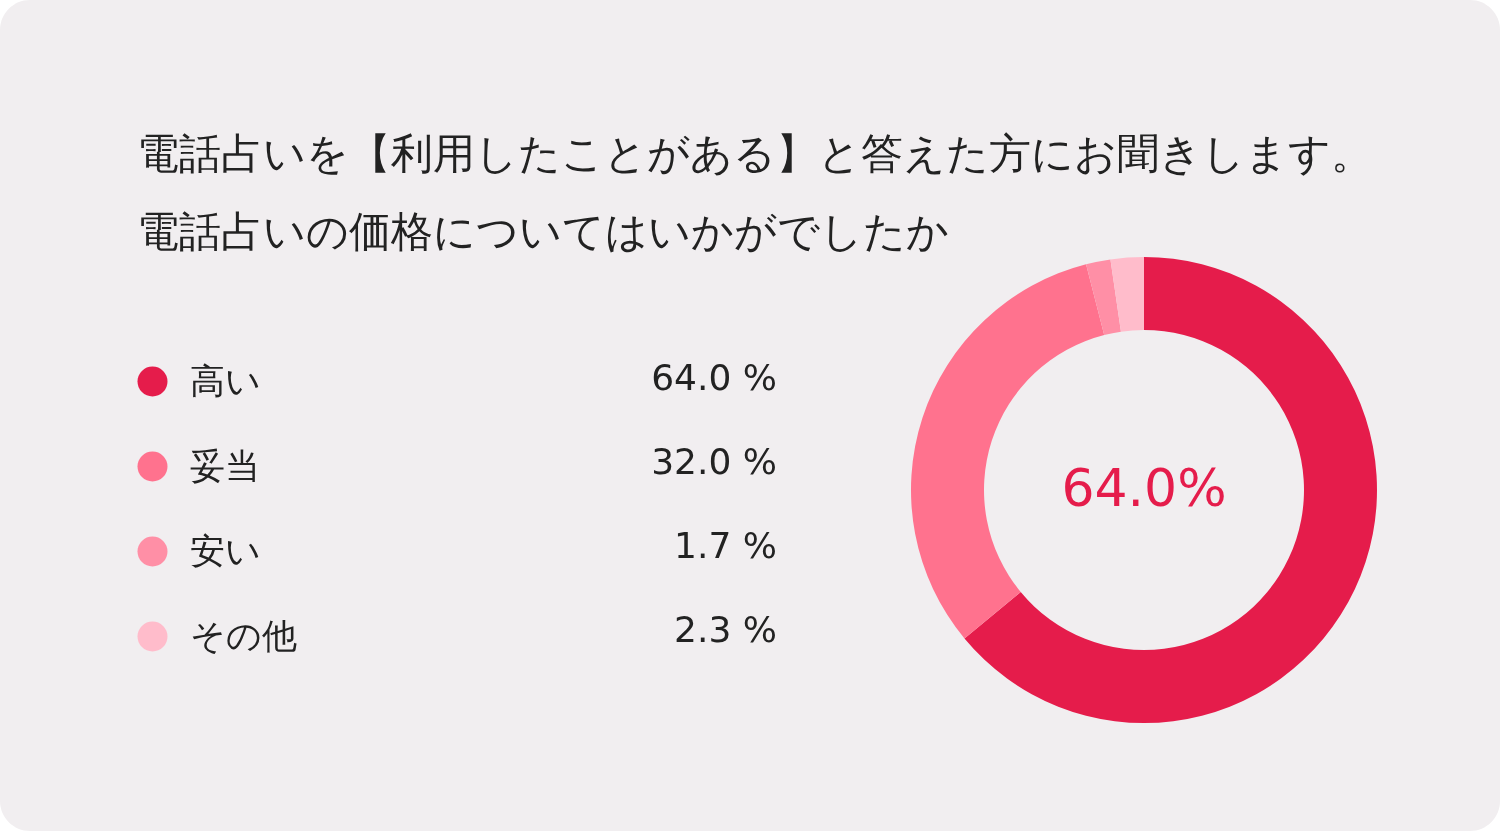 The width and height of the screenshot is (1500, 831). What do you see at coordinates (225, 550) in the screenshot?
I see `legend-label: 安い` at bounding box center [225, 550].